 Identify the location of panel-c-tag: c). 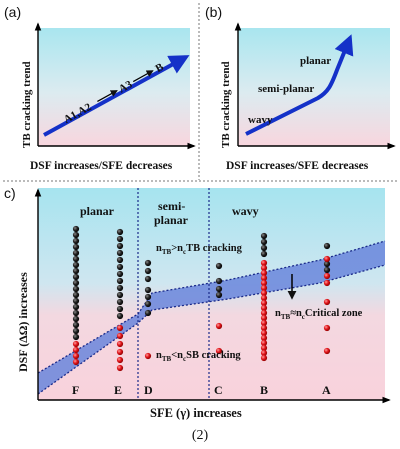
(10, 193).